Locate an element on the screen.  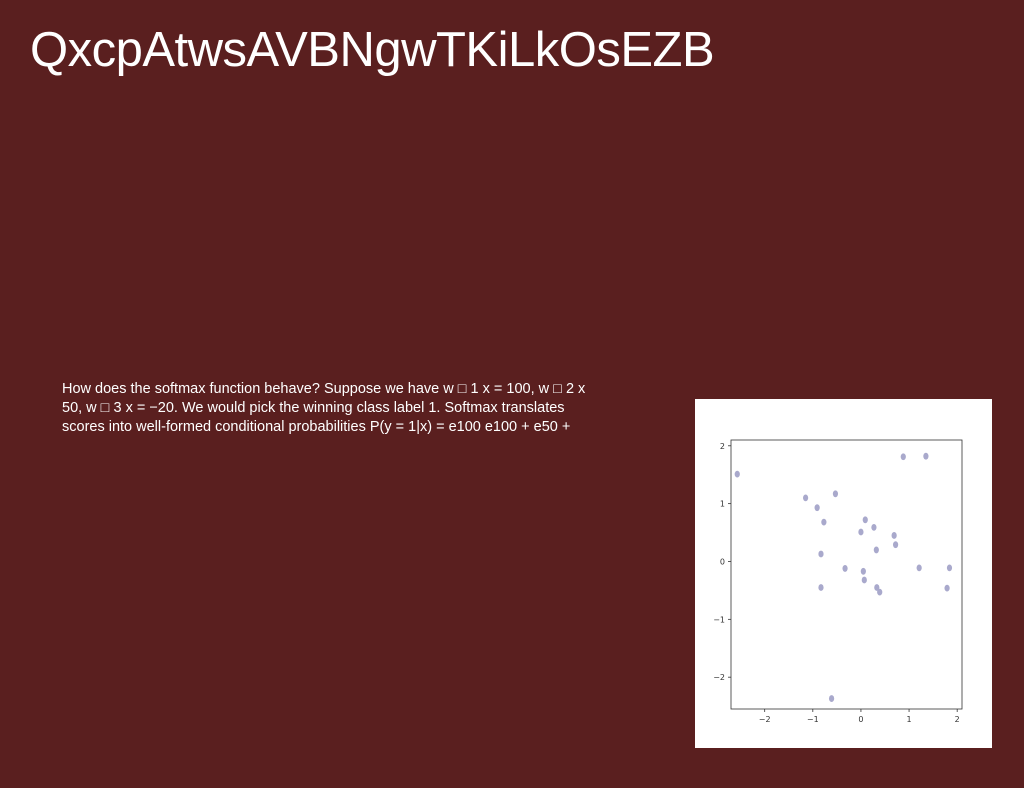
x-tick-label: 2 is located at coordinates (957, 719).